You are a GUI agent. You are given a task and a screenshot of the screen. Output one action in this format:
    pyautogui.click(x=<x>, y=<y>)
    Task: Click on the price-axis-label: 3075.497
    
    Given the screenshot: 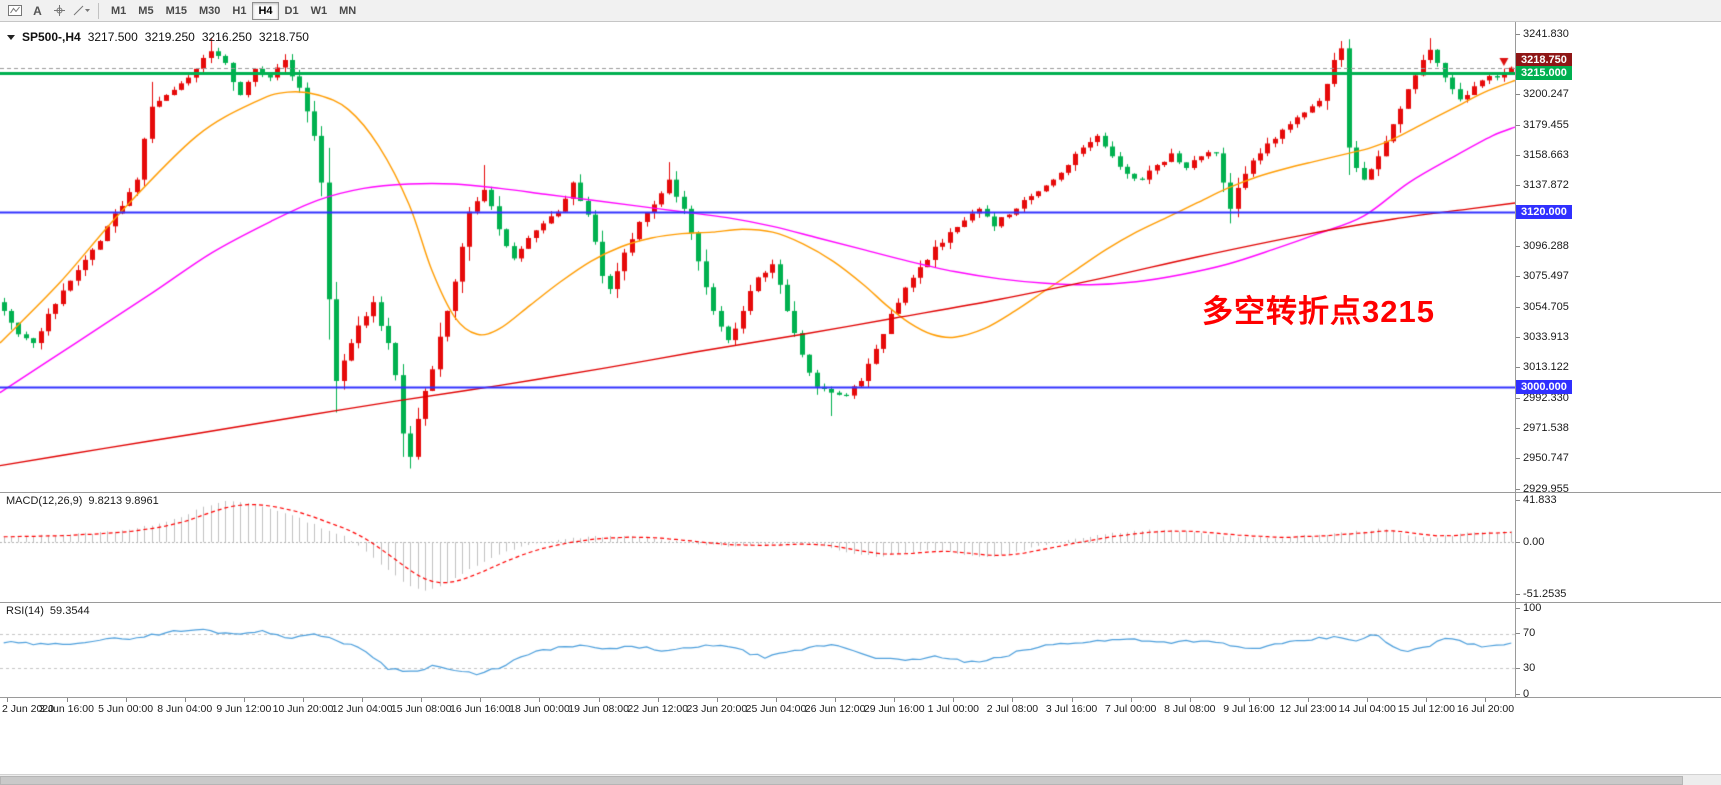 What is the action you would take?
    pyautogui.click(x=1542, y=276)
    